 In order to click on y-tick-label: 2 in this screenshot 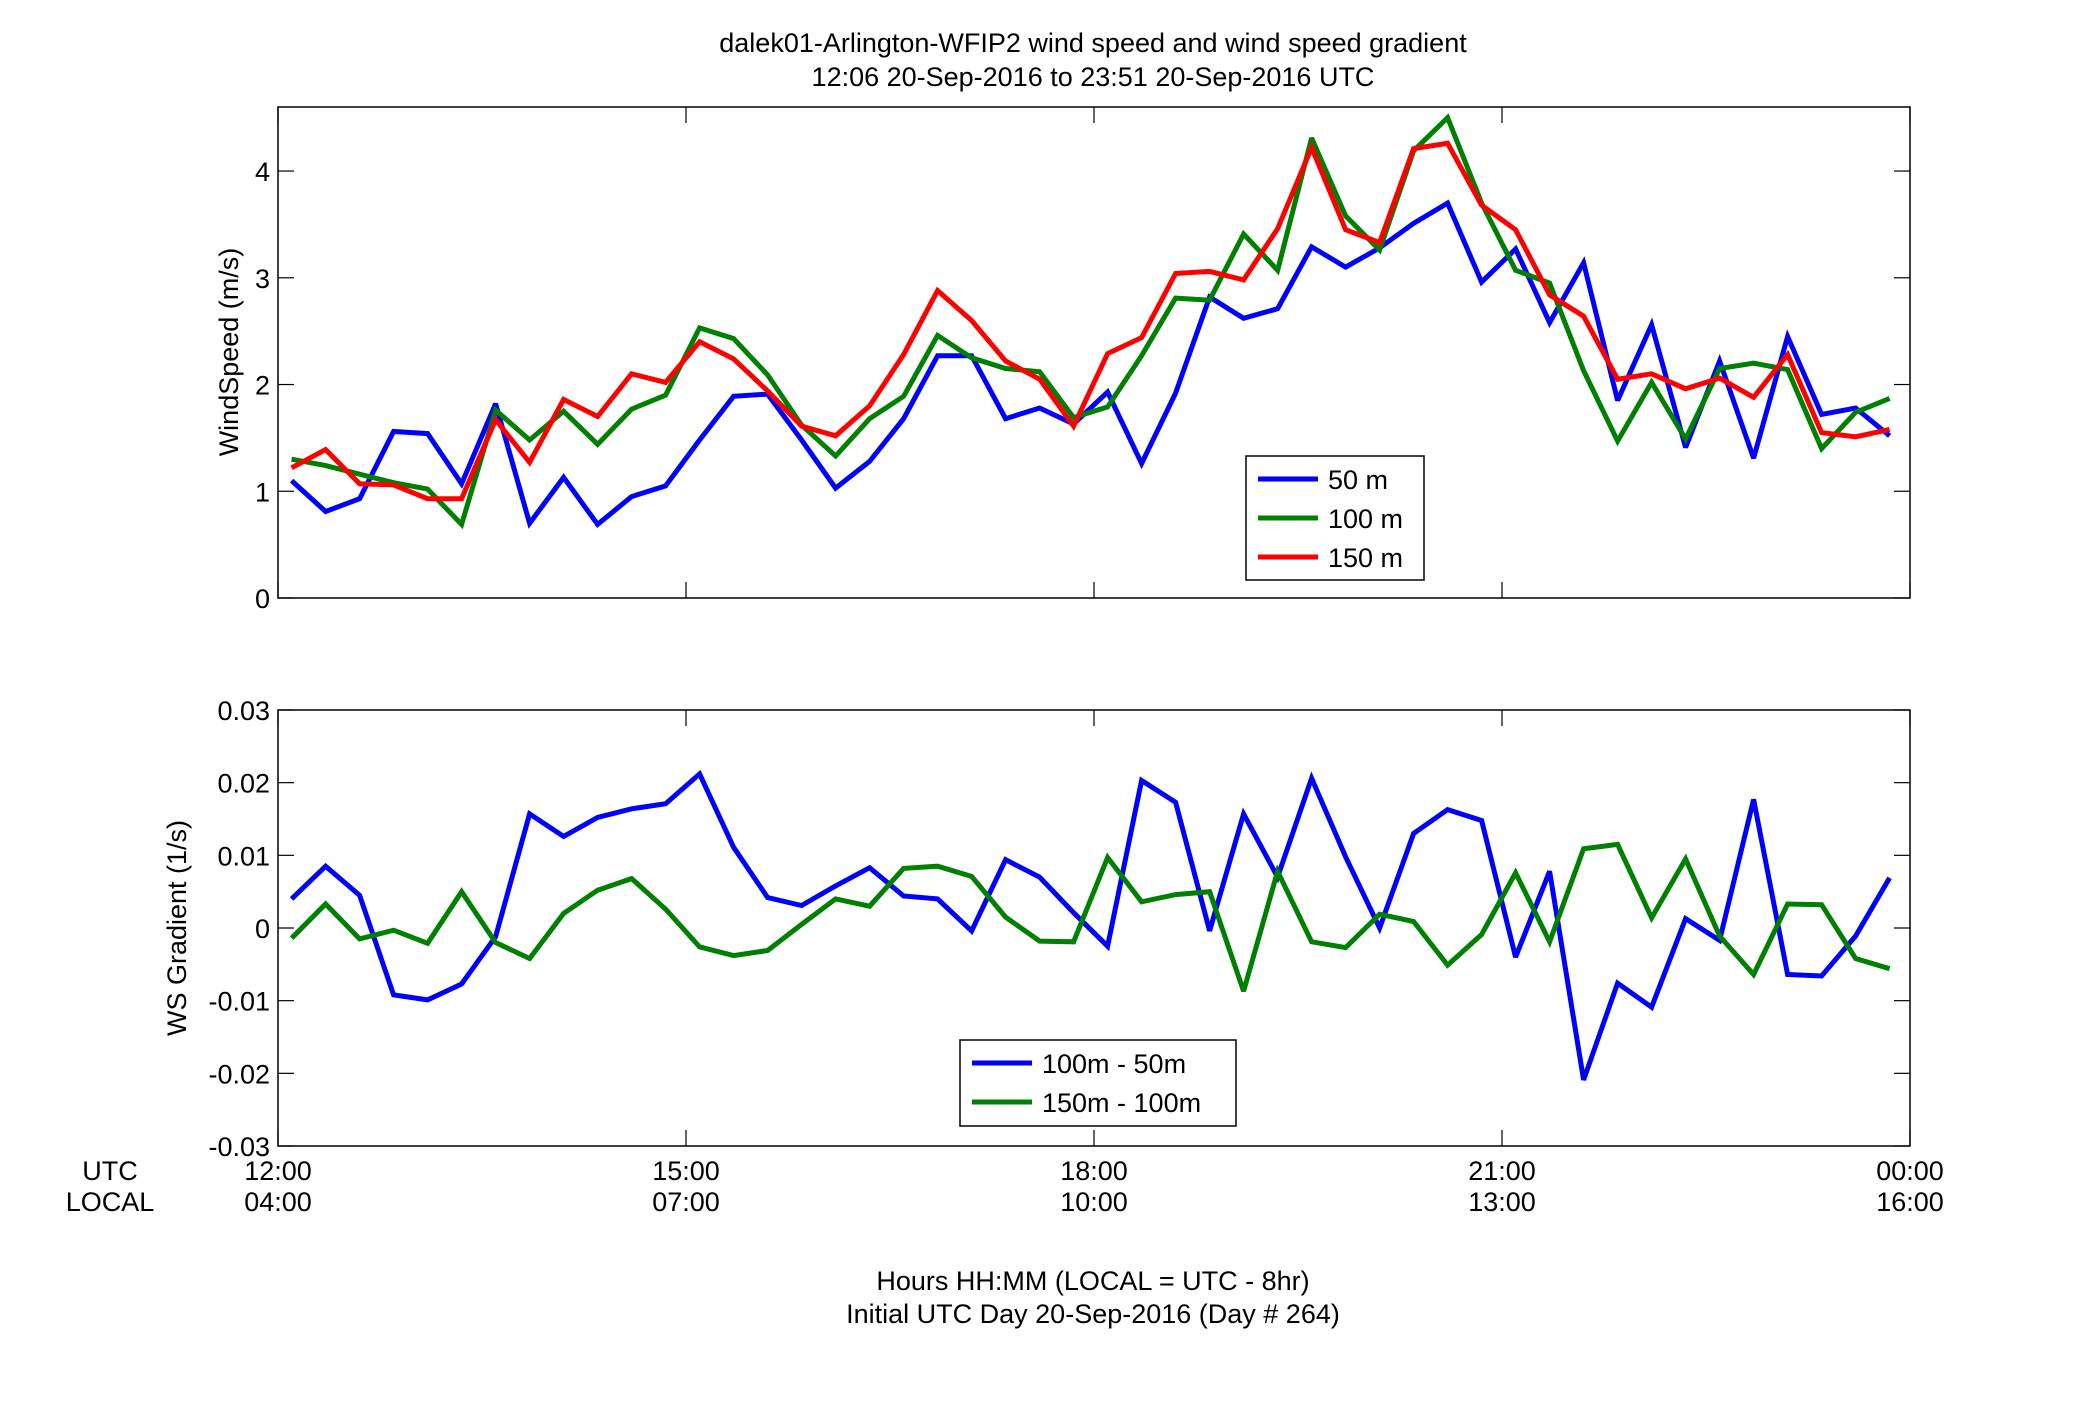, I will do `click(262, 386)`.